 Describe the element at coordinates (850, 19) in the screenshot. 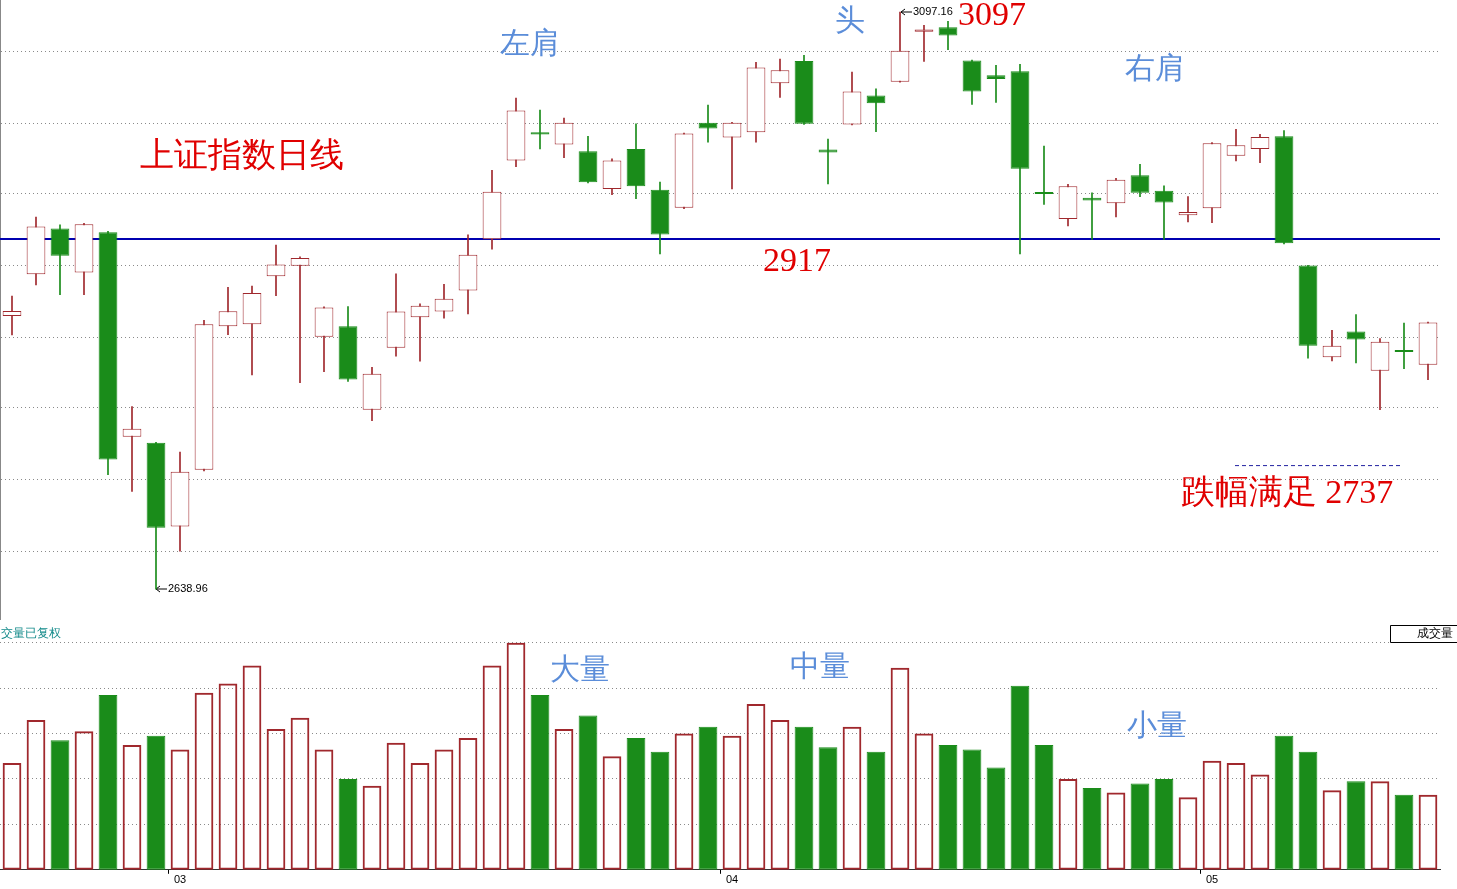

I see `annotation: 头` at that location.